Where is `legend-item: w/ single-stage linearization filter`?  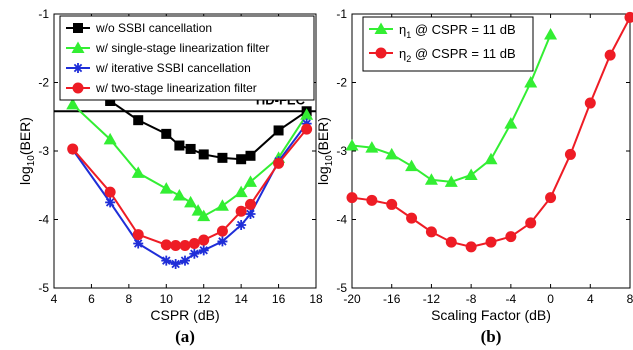 legend-item: w/ single-stage linearization filter is located at coordinates (167, 48).